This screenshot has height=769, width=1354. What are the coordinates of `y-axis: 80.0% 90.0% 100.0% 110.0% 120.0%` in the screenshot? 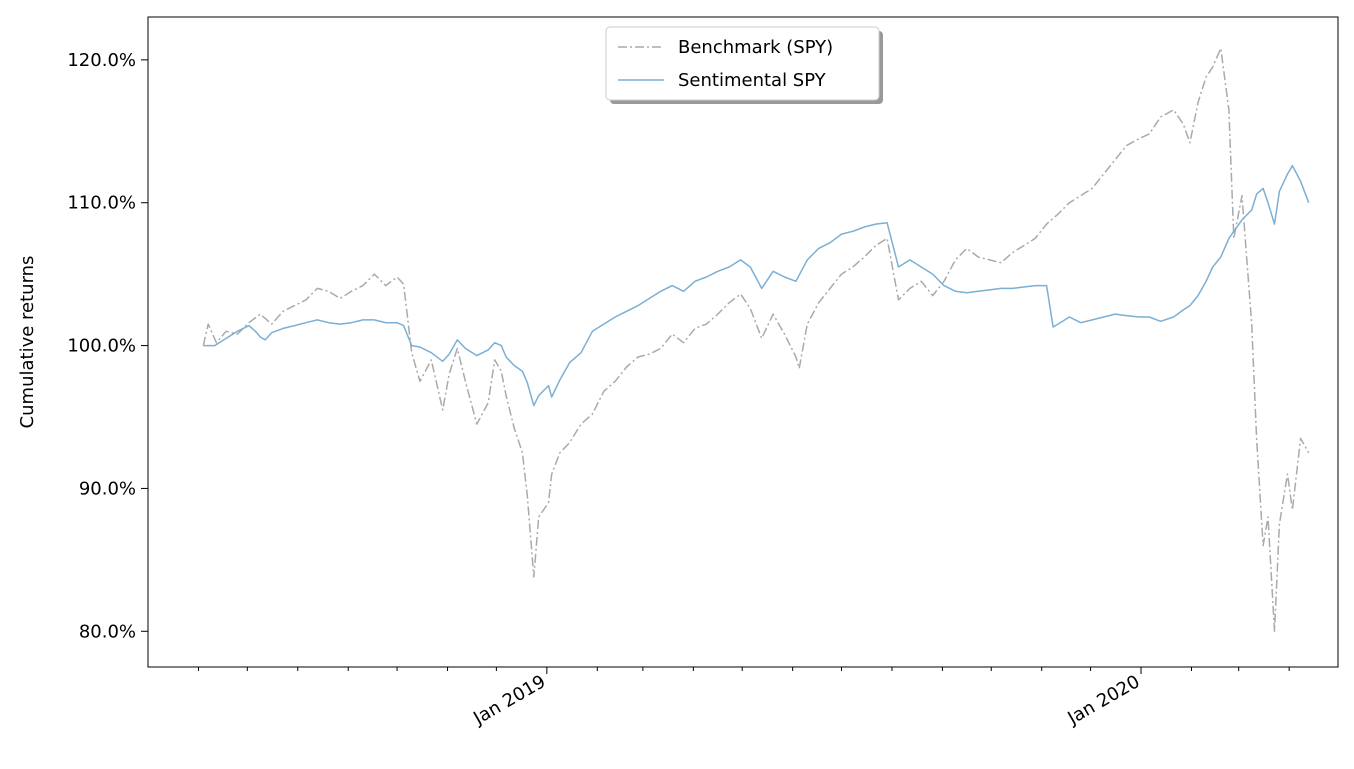 It's located at (107, 346).